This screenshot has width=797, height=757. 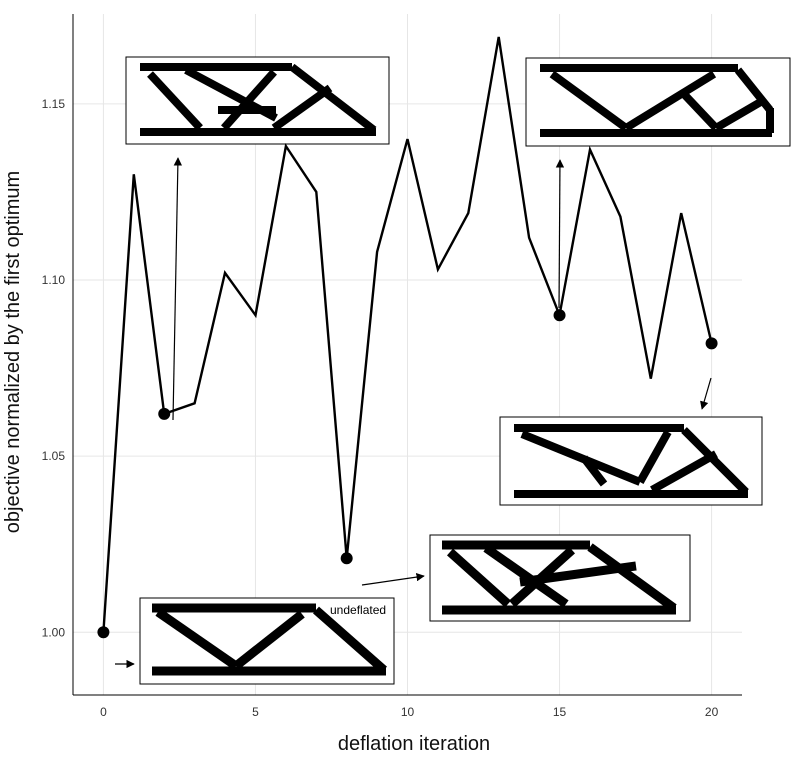 What do you see at coordinates (54, 632) in the screenshot?
I see `y-tick-label: 1.00` at bounding box center [54, 632].